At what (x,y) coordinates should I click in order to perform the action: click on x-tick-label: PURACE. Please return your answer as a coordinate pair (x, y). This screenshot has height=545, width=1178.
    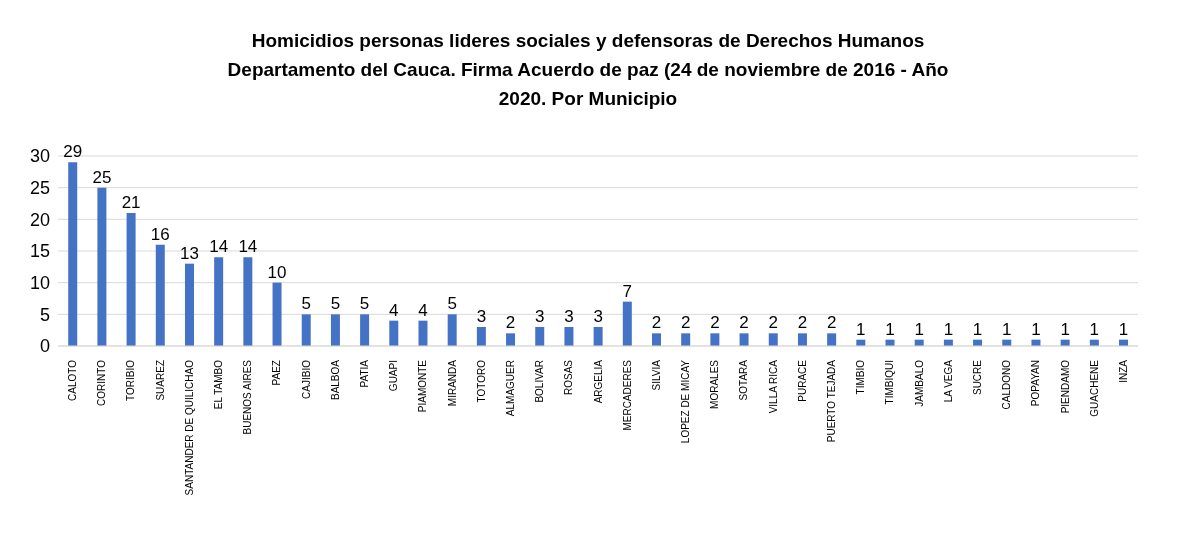
    Looking at the image, I should click on (802, 380).